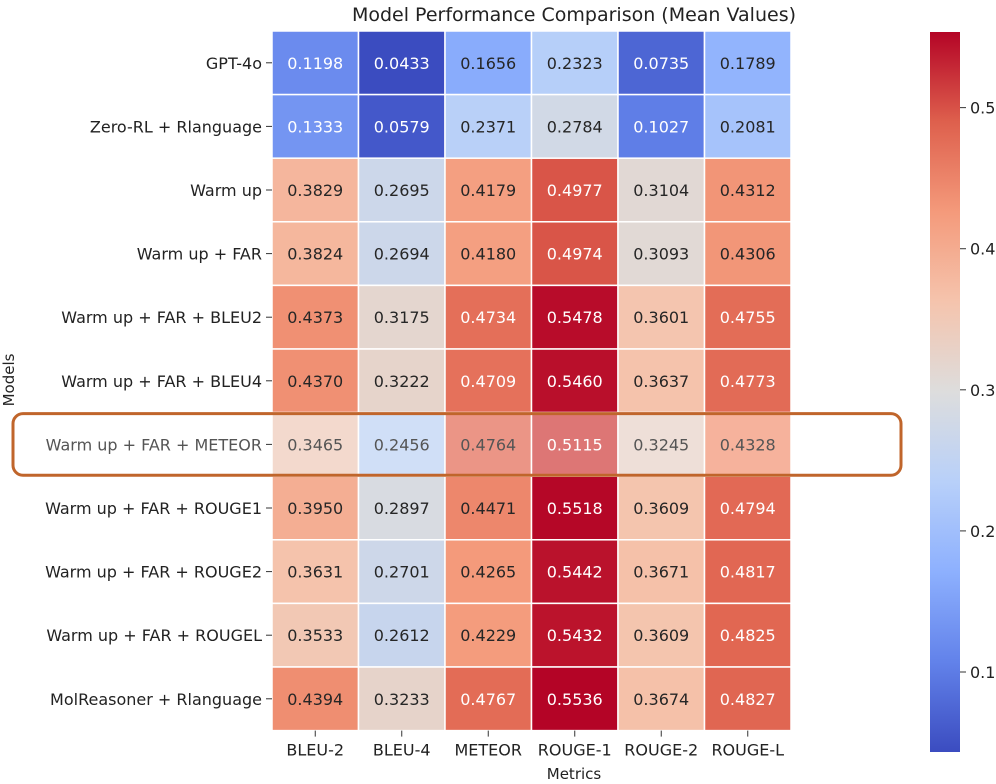 This screenshot has height=784, width=996. I want to click on row-label: Zero-RL + Rlanguage, so click(176, 126).